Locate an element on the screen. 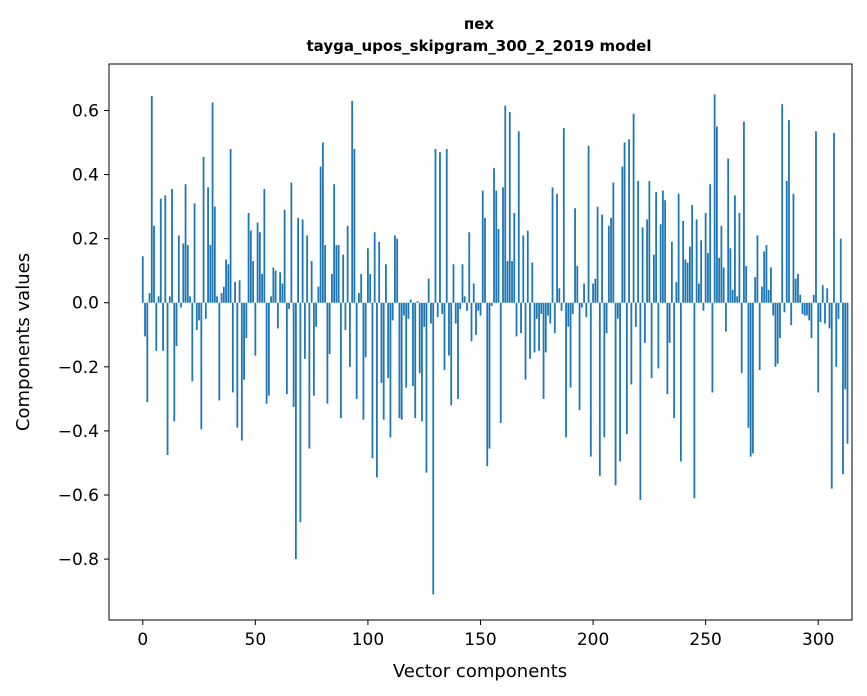 Image resolution: width=867 pixels, height=696 pixels. y-tick-label: −0.2 is located at coordinates (78, 368).